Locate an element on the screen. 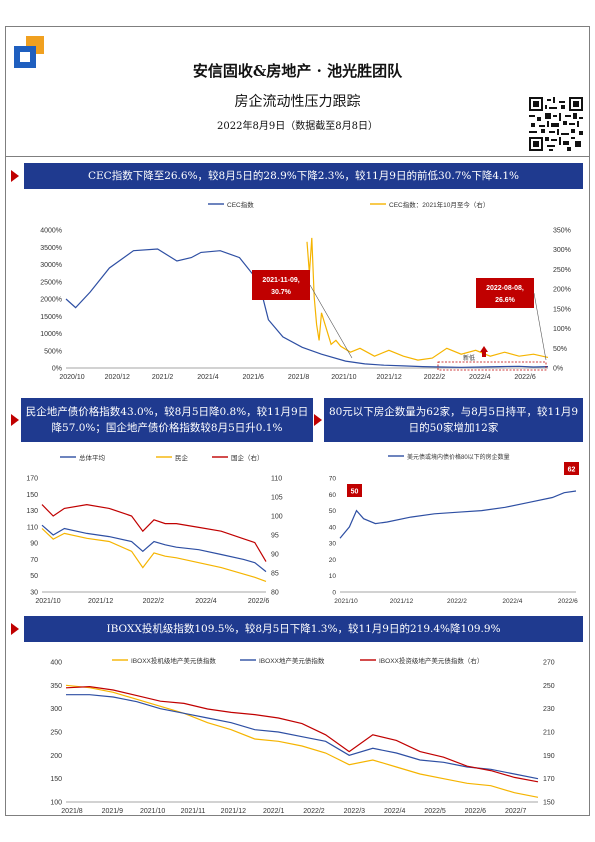 The image size is (595, 842). y-tick-label-right: 250% is located at coordinates (562, 270).